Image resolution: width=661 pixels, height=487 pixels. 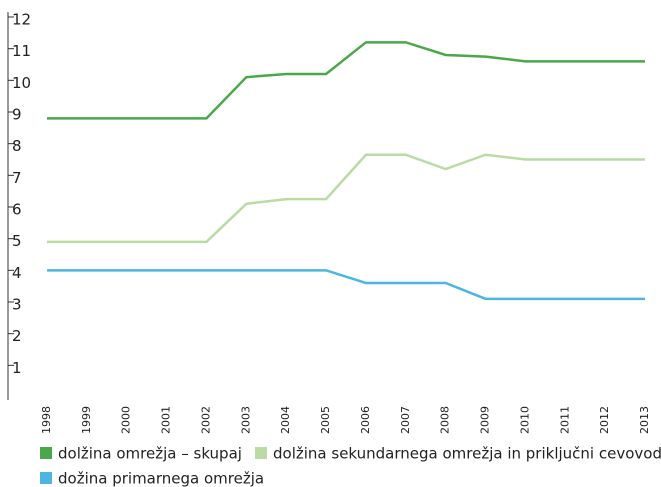 What do you see at coordinates (17, 368) in the screenshot?
I see `y-tick-label: 1` at bounding box center [17, 368].